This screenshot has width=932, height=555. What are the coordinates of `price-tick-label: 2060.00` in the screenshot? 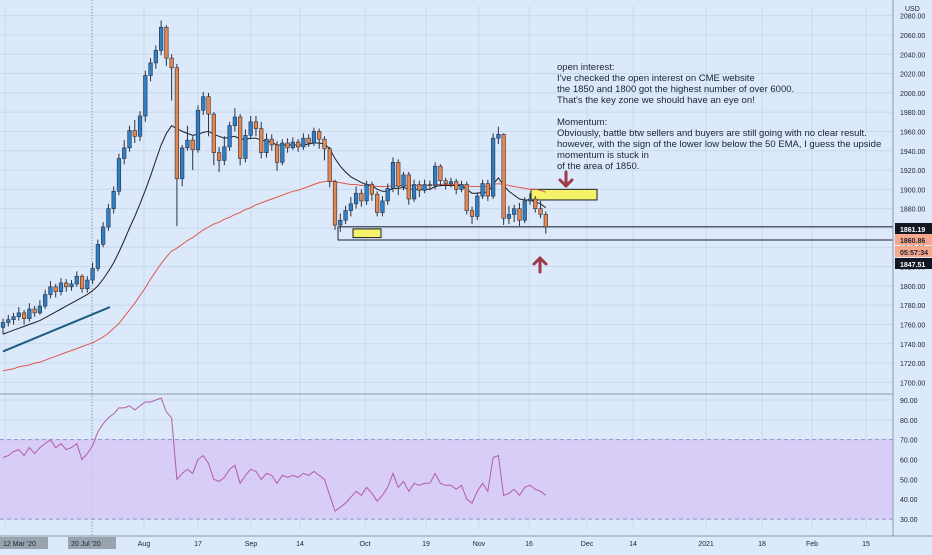 It's located at (912, 36).